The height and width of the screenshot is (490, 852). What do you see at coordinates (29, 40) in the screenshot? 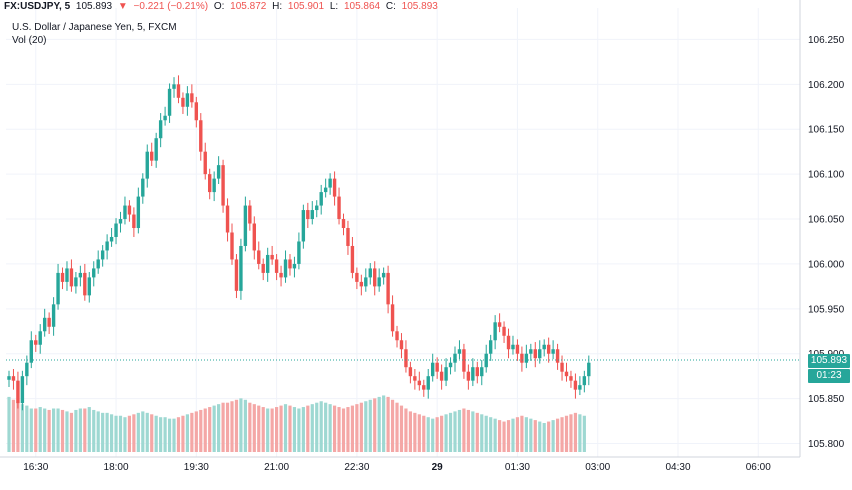
I see `volume-indicator-label: Vol (20)` at bounding box center [29, 40].